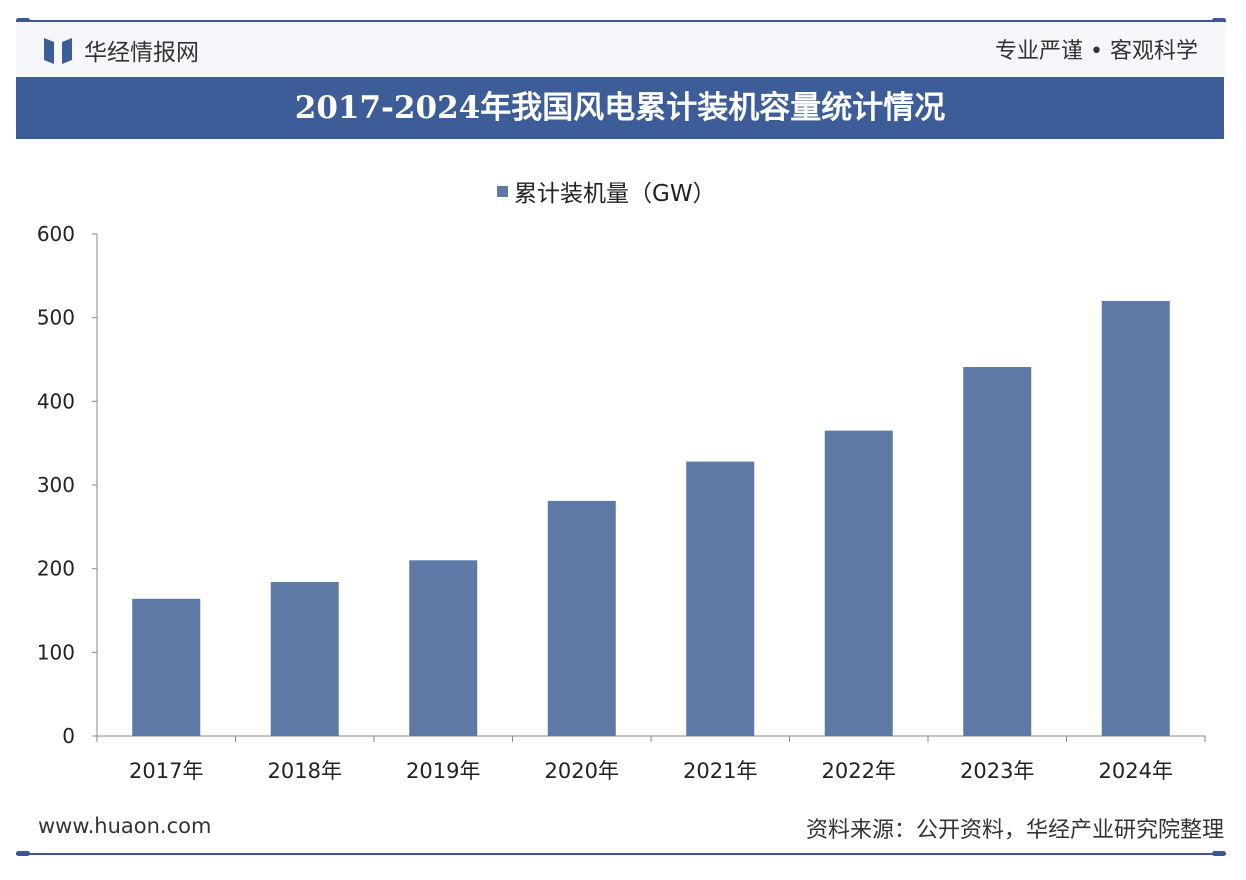 Image resolution: width=1246 pixels, height=880 pixels. Describe the element at coordinates (56, 401) in the screenshot. I see `y-tick-label: 400` at that location.